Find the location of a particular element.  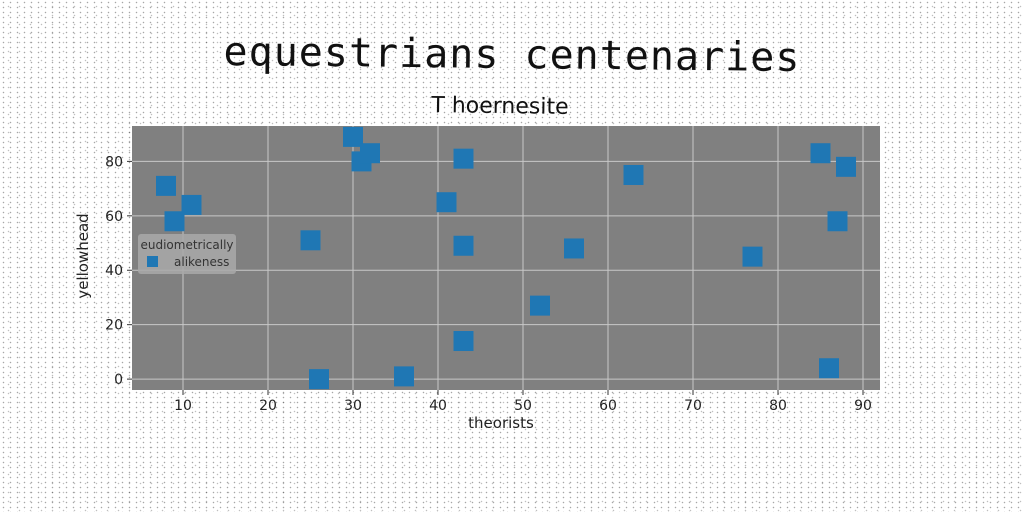

y-axis-label: yellowhead is located at coordinates (83, 255).